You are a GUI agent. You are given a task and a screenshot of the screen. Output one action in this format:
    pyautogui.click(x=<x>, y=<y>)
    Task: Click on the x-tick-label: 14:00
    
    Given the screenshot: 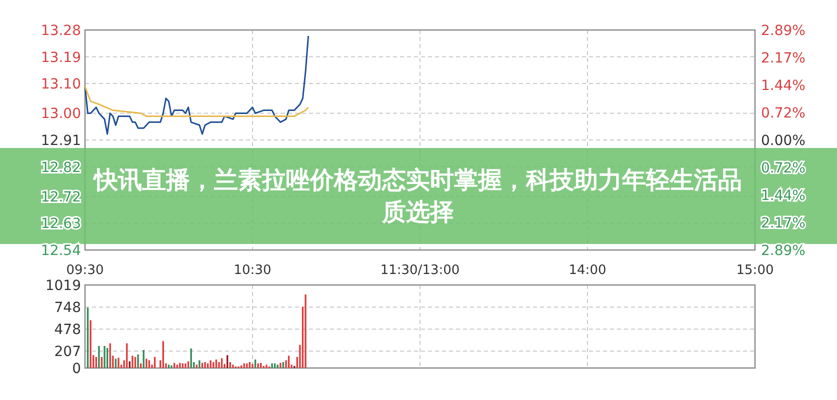 What is the action you would take?
    pyautogui.click(x=587, y=270)
    